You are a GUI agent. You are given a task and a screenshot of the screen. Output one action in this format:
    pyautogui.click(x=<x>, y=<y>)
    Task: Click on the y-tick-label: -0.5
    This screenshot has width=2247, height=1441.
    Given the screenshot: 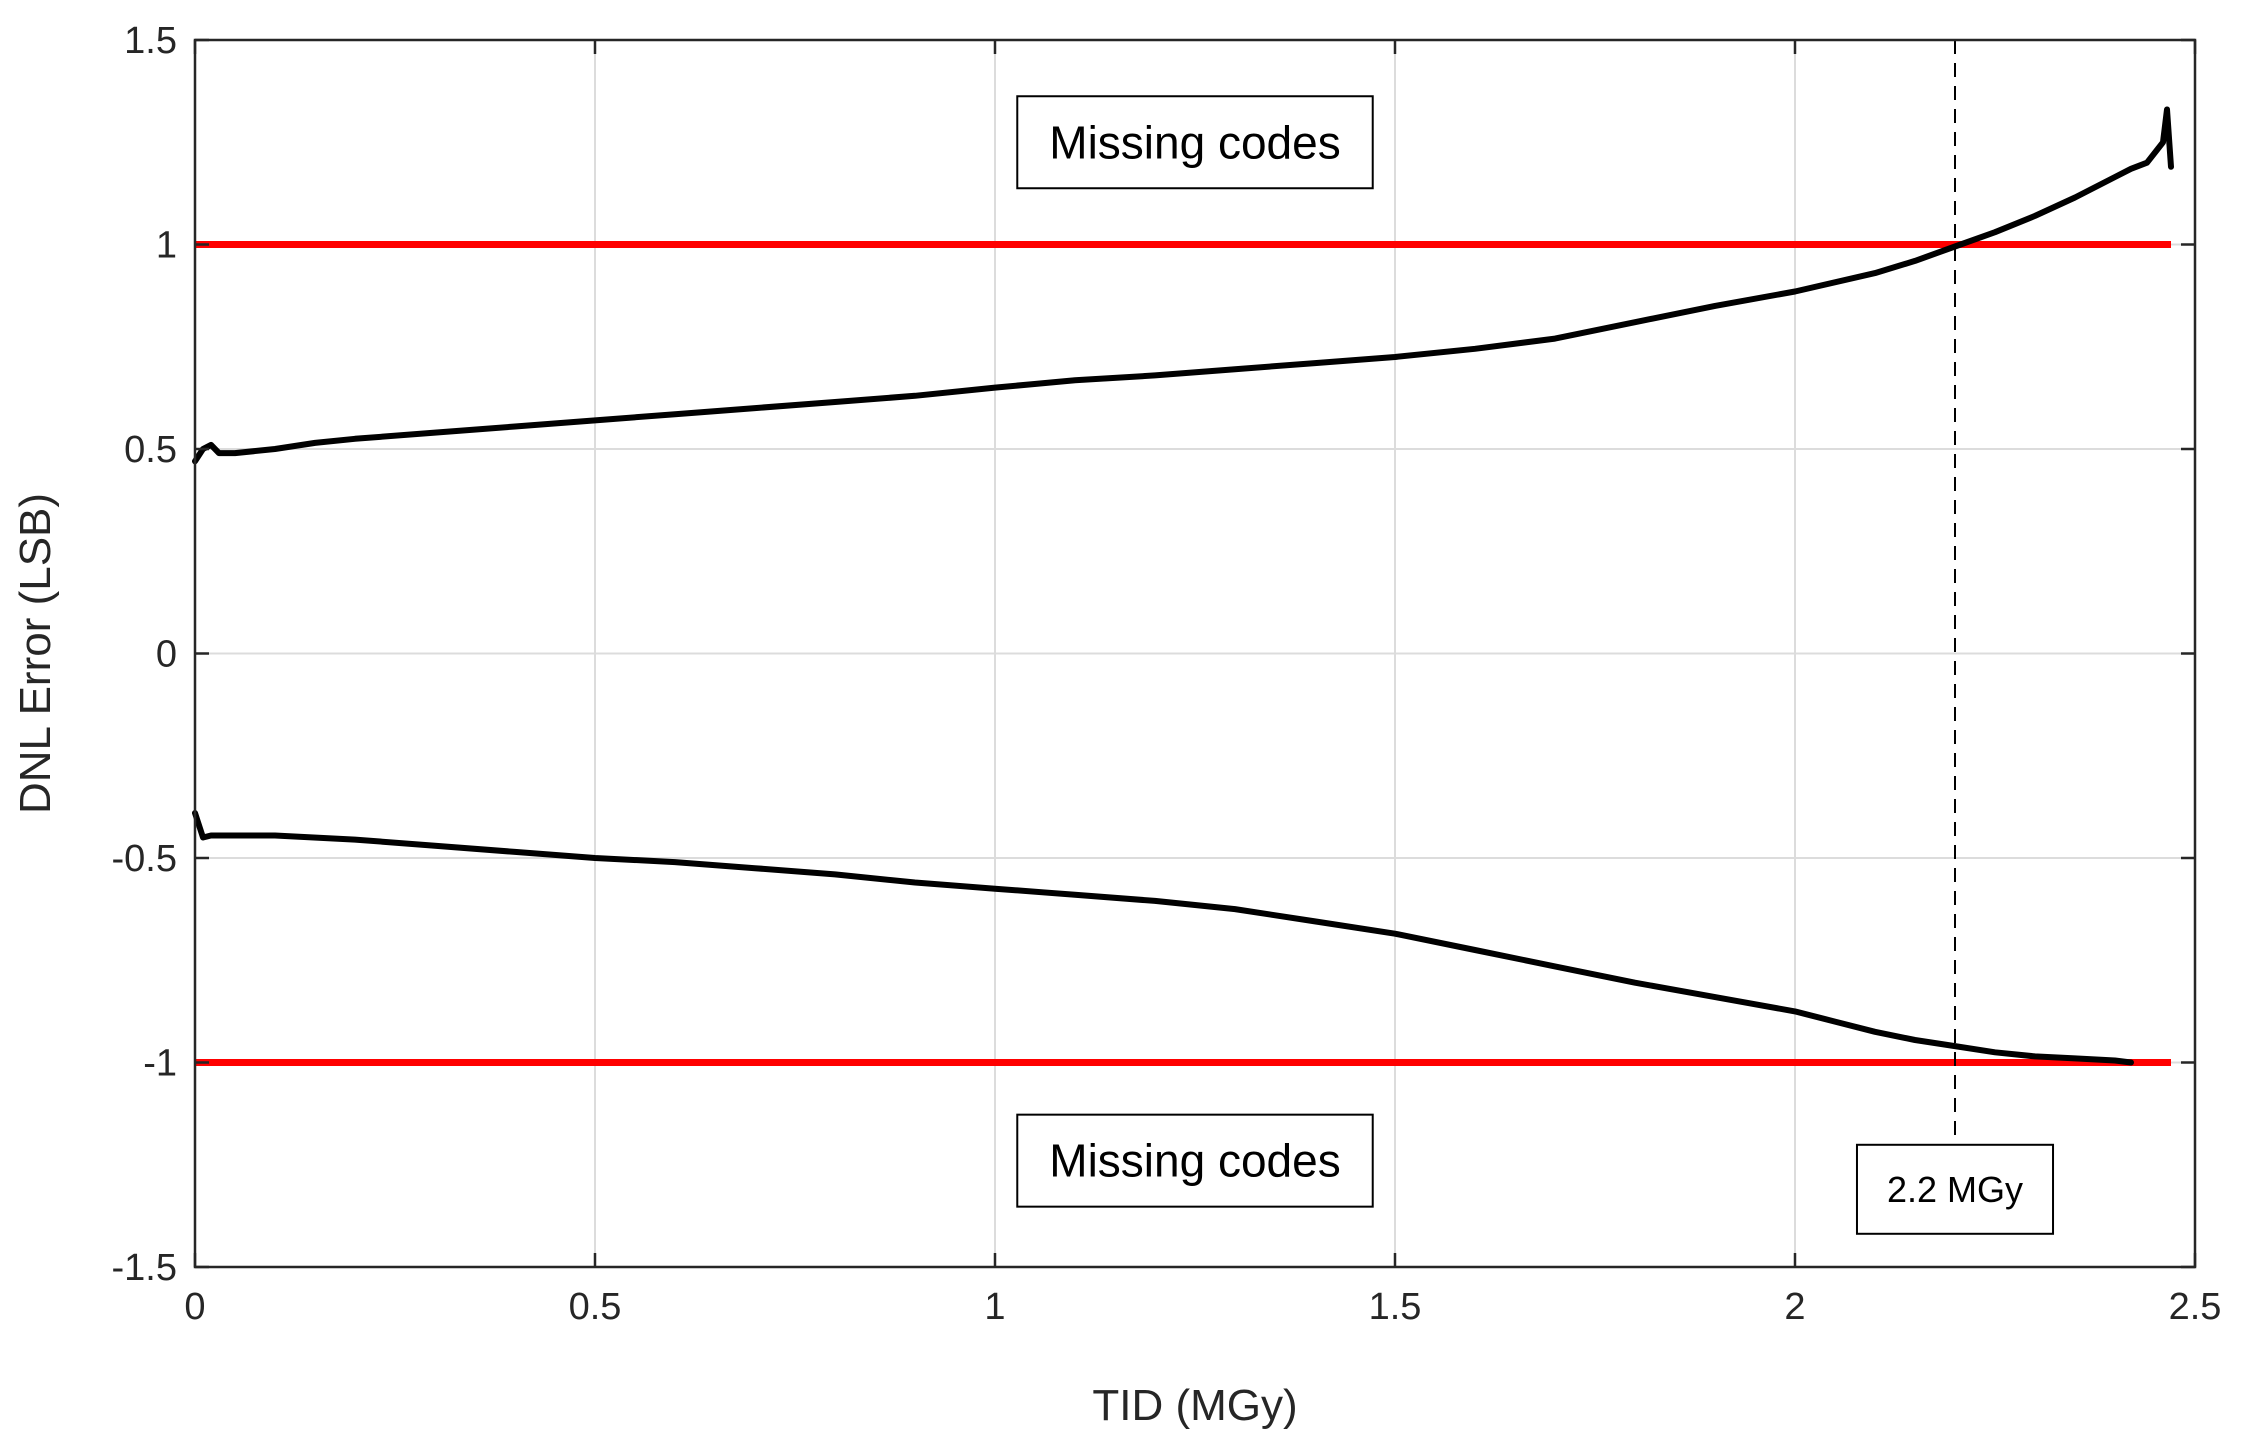 What is the action you would take?
    pyautogui.click(x=144, y=859)
    